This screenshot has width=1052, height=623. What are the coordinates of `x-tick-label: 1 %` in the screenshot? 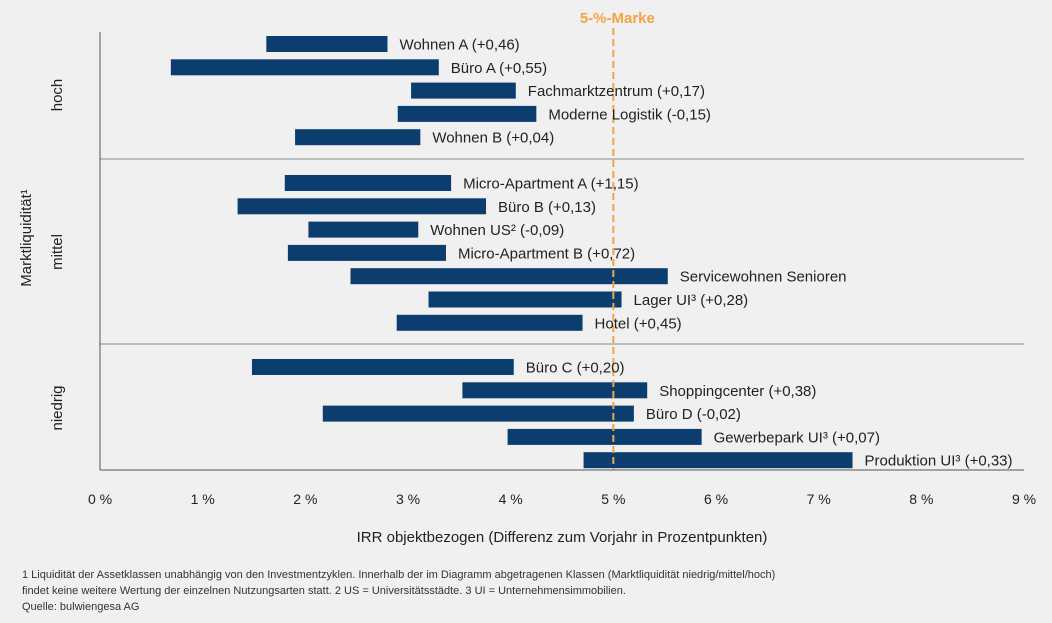 It's located at (203, 499).